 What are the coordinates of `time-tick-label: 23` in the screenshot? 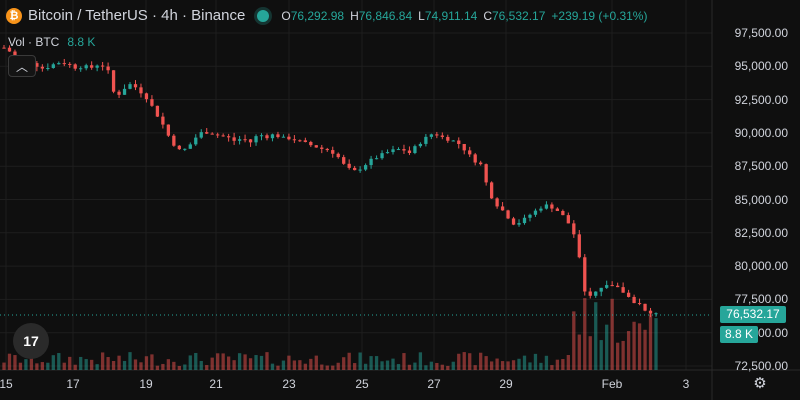 It's located at (289, 384).